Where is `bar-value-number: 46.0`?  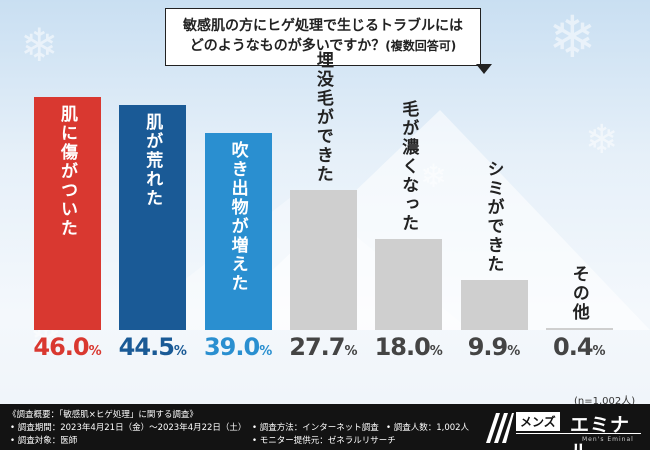
bar-value-number: 46.0 is located at coordinates (61, 347).